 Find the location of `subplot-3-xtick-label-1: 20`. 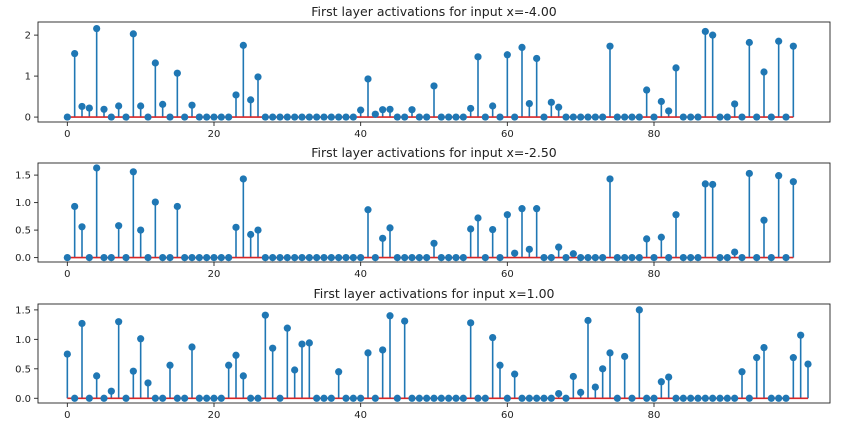

subplot-3-xtick-label-1: 20 is located at coordinates (214, 415).